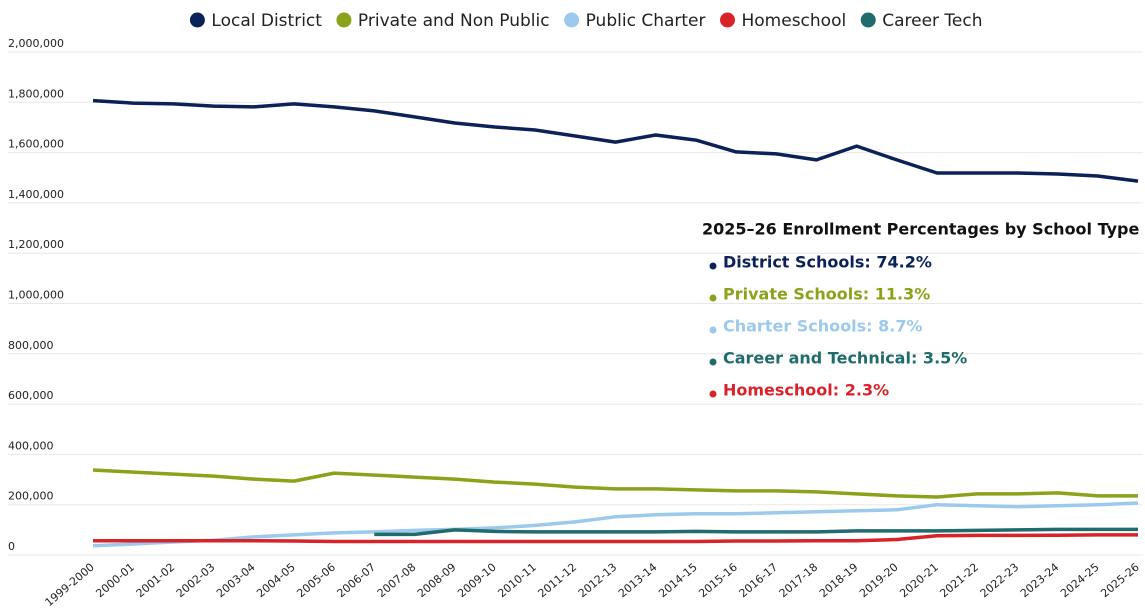  I want to click on y-tick-label: 1,400,000, so click(36, 194).